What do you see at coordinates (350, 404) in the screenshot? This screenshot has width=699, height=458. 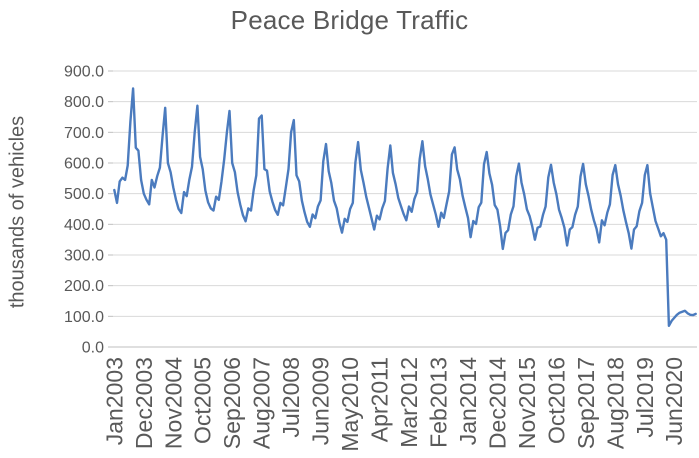 I see `x-tick-label: May2010` at bounding box center [350, 404].